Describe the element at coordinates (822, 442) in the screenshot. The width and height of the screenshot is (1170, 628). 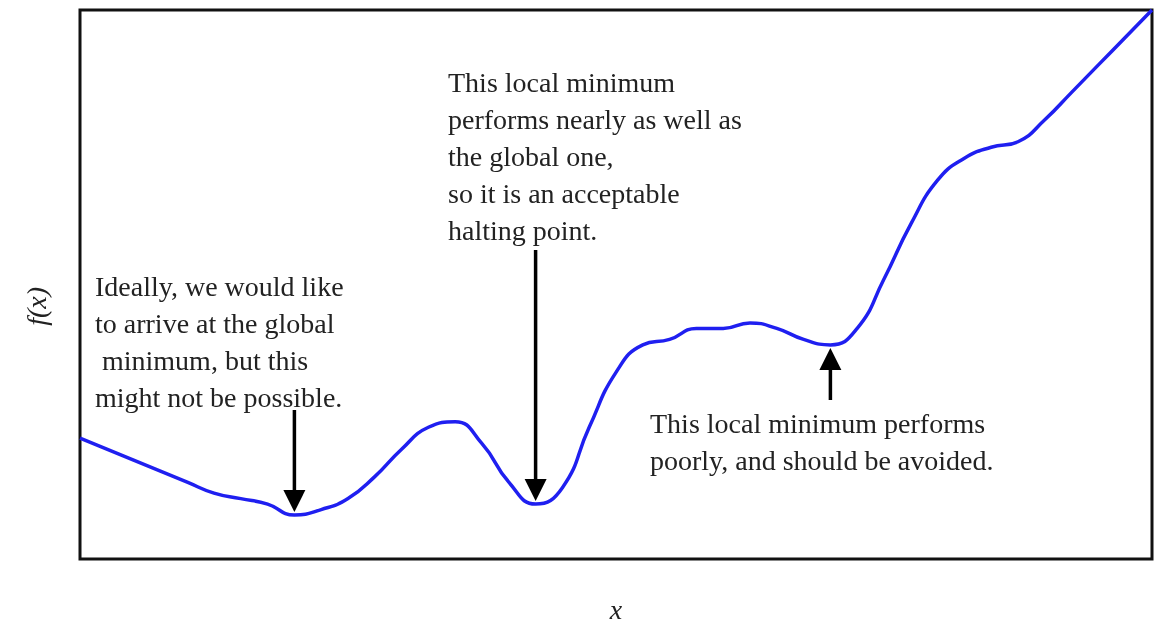
I see `annotation: This local minimum performs poorly, and should be avoided.` at that location.